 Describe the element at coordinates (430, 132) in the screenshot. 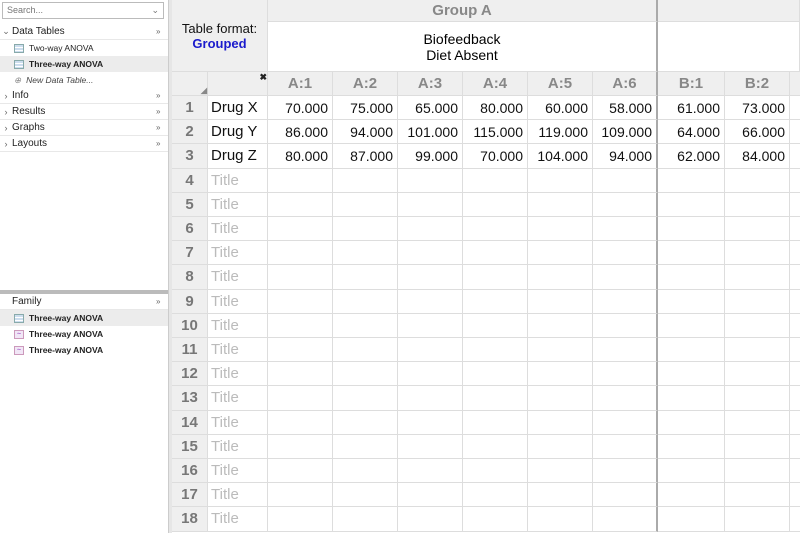

I see `data-cell: 101.000` at that location.